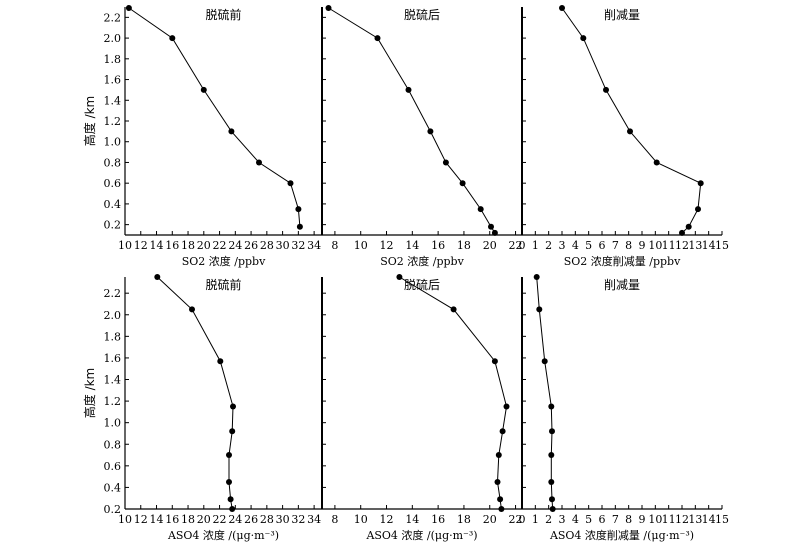 This screenshot has height=542, width=800. Describe the element at coordinates (722, 245) in the screenshot. I see `x-tick-label: 15` at that location.